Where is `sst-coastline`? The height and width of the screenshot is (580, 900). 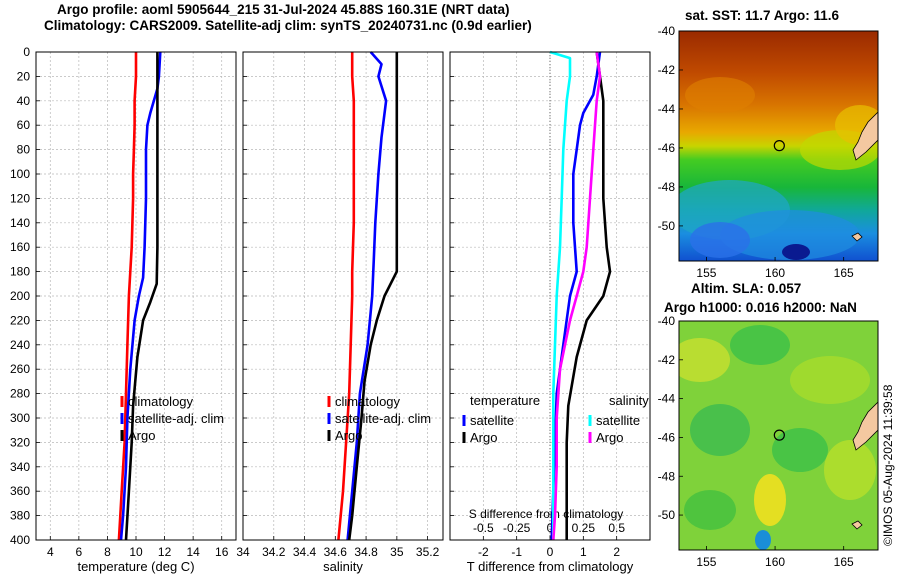
sst-coastline is located at coordinates (865, 136).